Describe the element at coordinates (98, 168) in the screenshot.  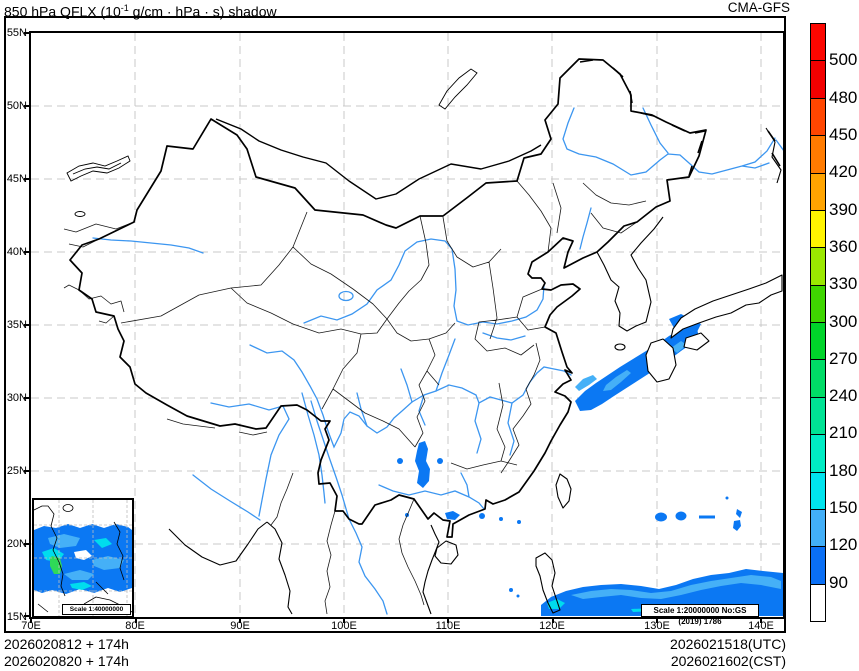
I see `lake-balkhash` at that location.